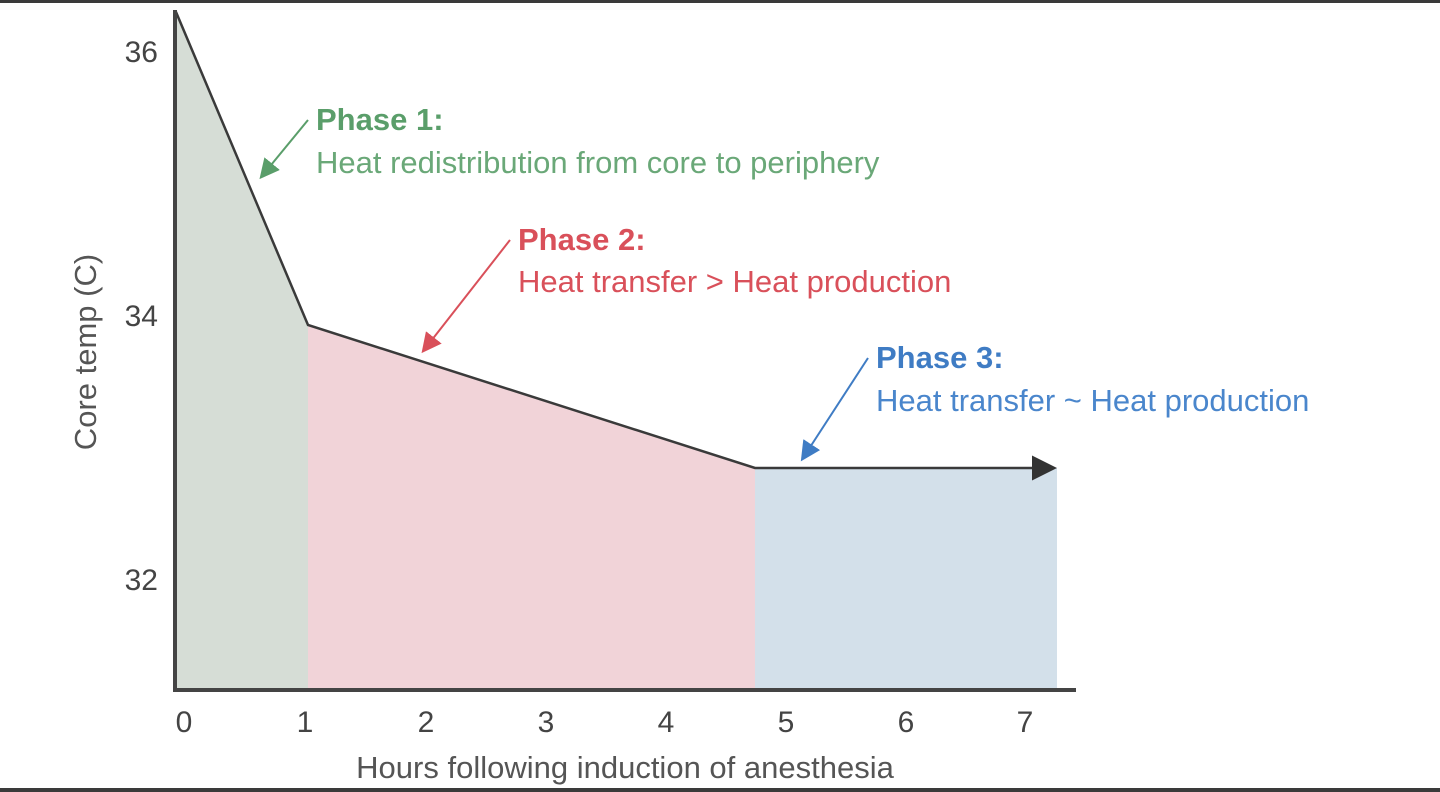 The height and width of the screenshot is (792, 1440). I want to click on phase1-title: Phase 1:, so click(380, 119).